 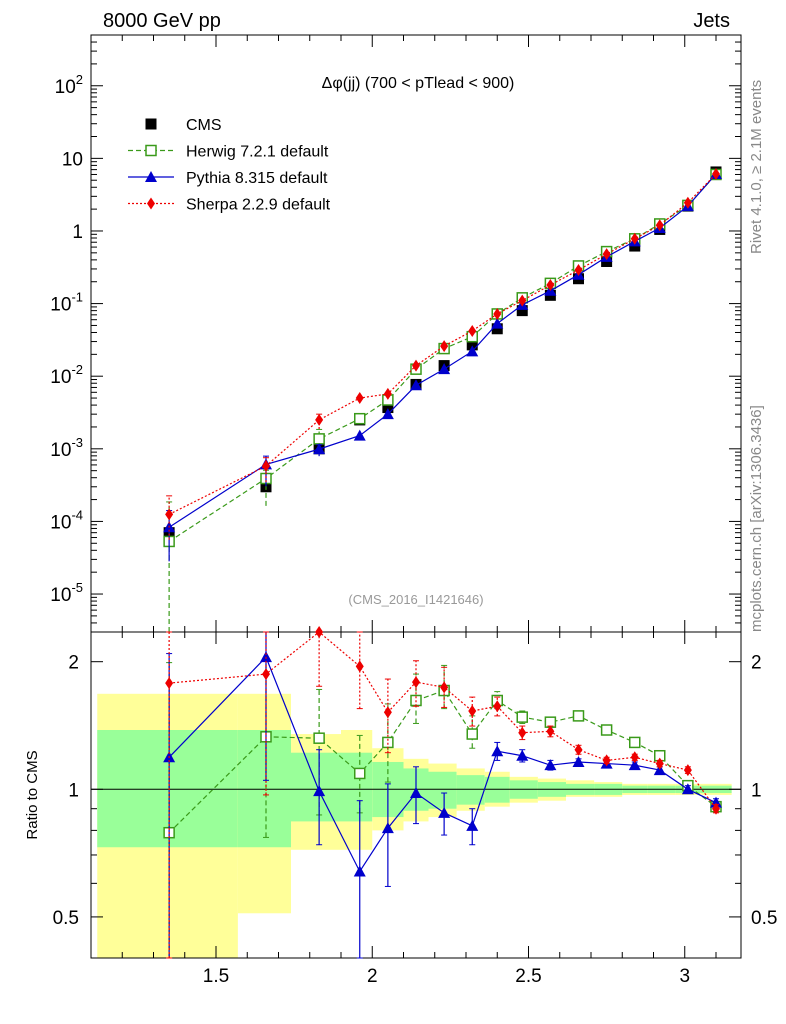 What do you see at coordinates (756, 790) in the screenshot?
I see `ratio-y-tick-label-right: 1` at bounding box center [756, 790].